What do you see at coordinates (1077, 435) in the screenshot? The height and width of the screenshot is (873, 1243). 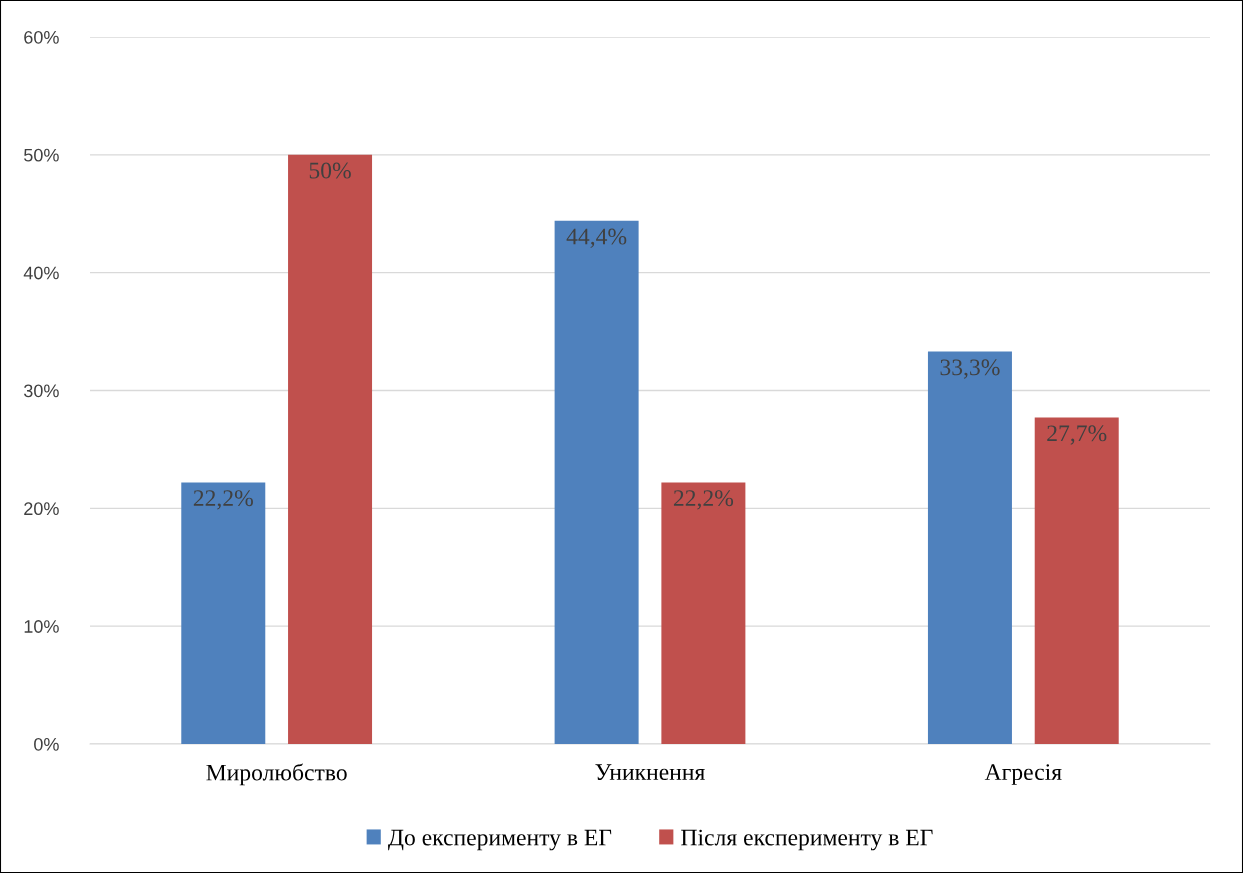 I see `data-label: 27,7%` at bounding box center [1077, 435].